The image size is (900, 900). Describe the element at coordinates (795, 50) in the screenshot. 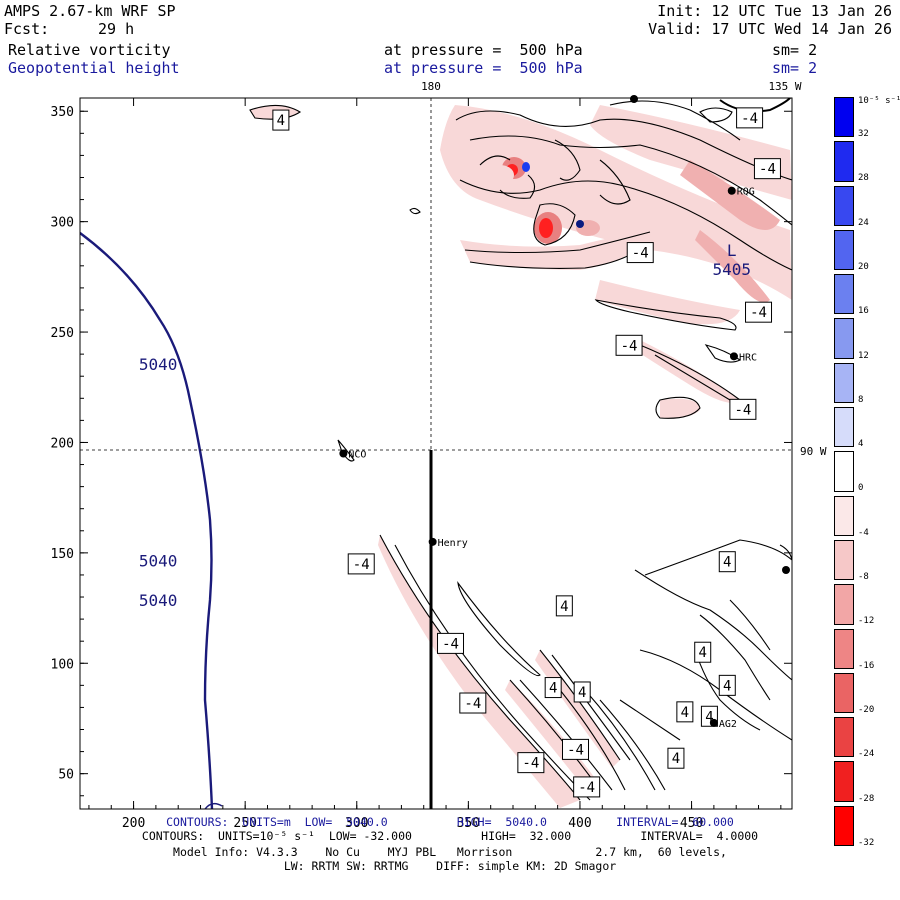

I see `field1-smoothing: sm= 2` at that location.